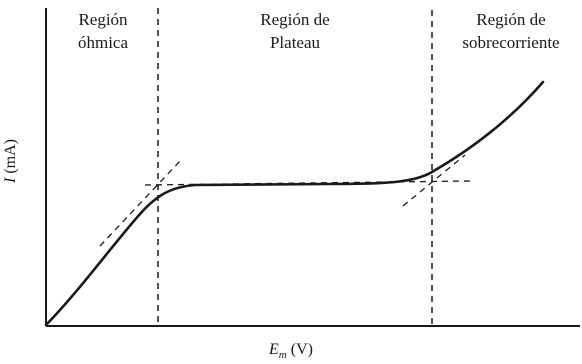  What do you see at coordinates (274, 349) in the screenshot?
I see `x-axis-symbol: E` at bounding box center [274, 349].